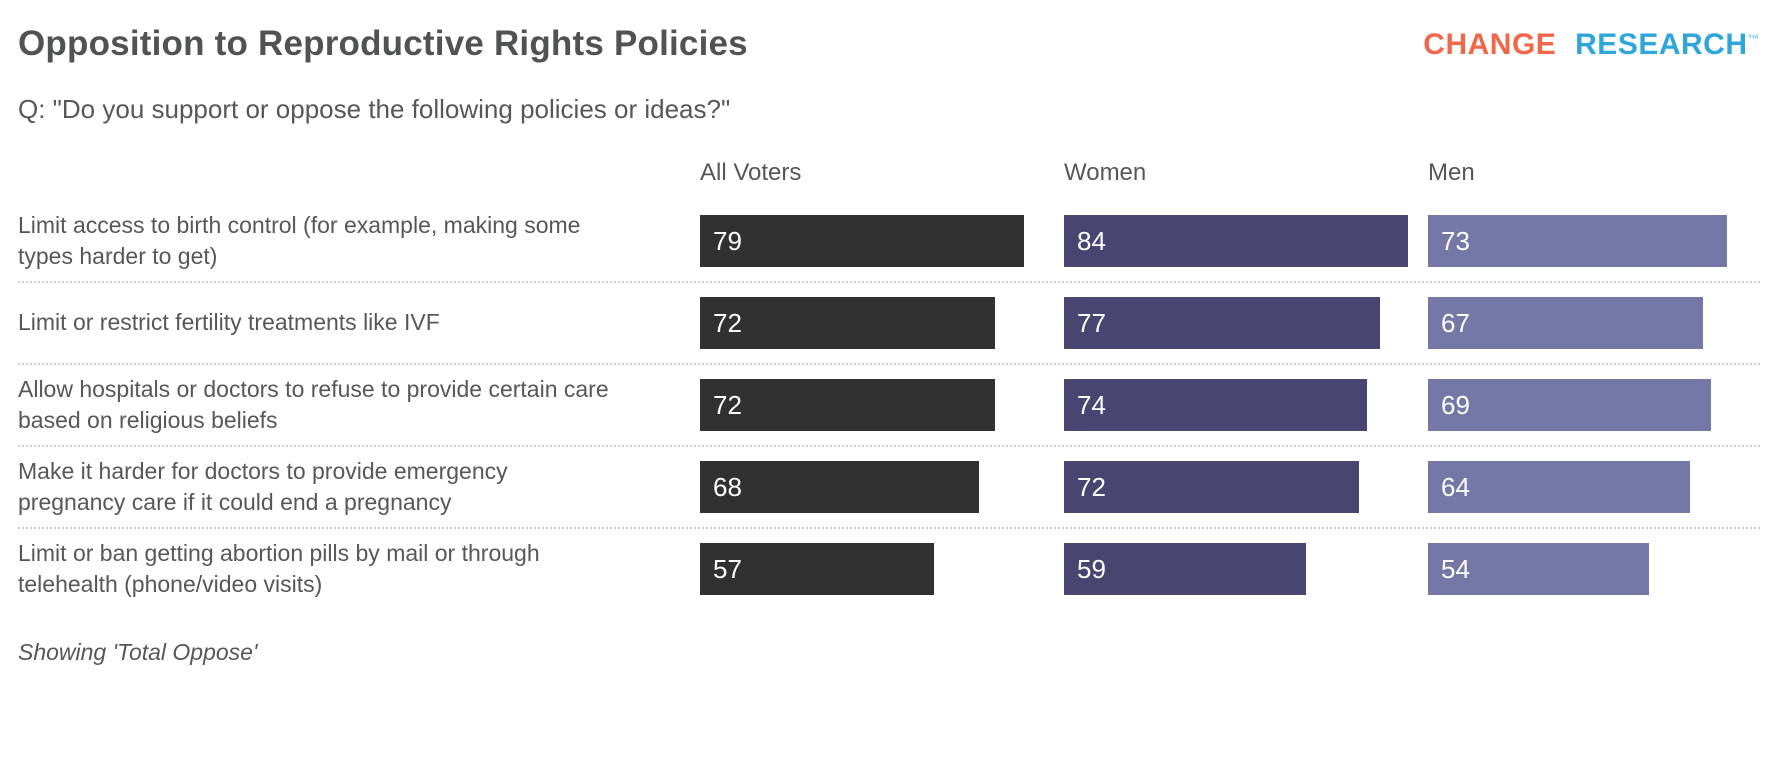 The height and width of the screenshot is (766, 1784). I want to click on bar-value-label: 74, so click(1091, 404).